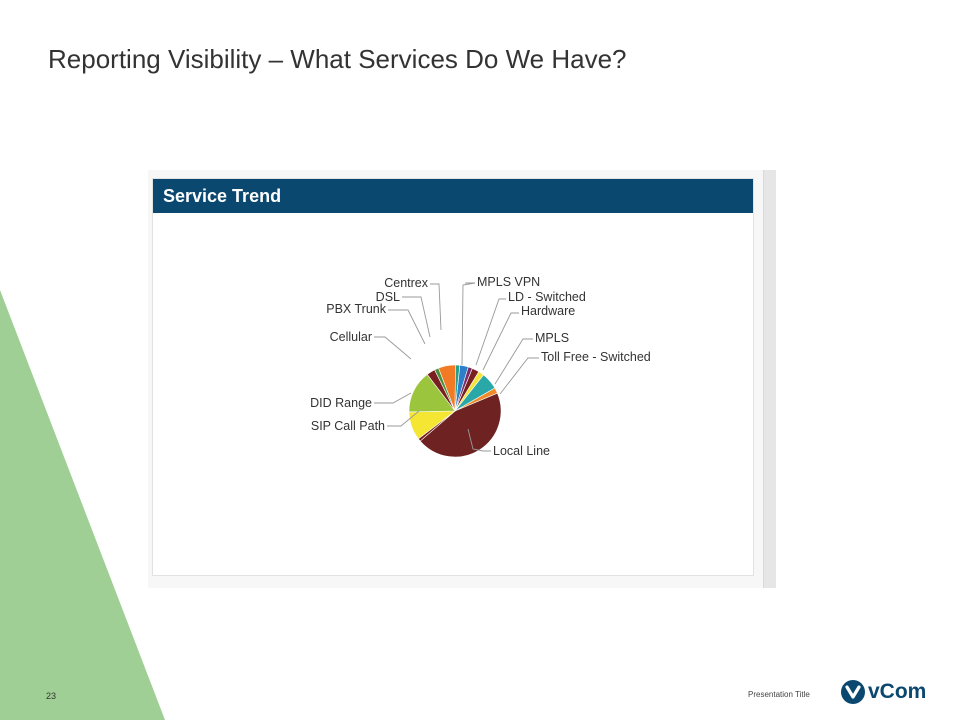 This screenshot has width=960, height=720. Describe the element at coordinates (479, 440) in the screenshot. I see `leader-line-local-line` at that location.